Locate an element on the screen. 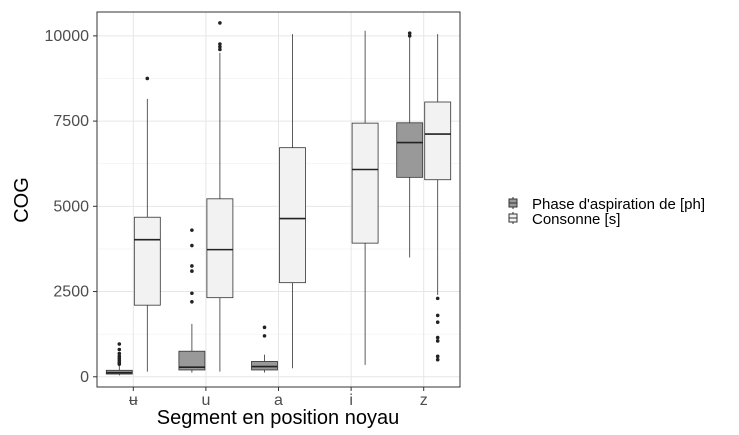  legend: Phase d'aspiration de [ph] Consonne [s] is located at coordinates (606, 212).